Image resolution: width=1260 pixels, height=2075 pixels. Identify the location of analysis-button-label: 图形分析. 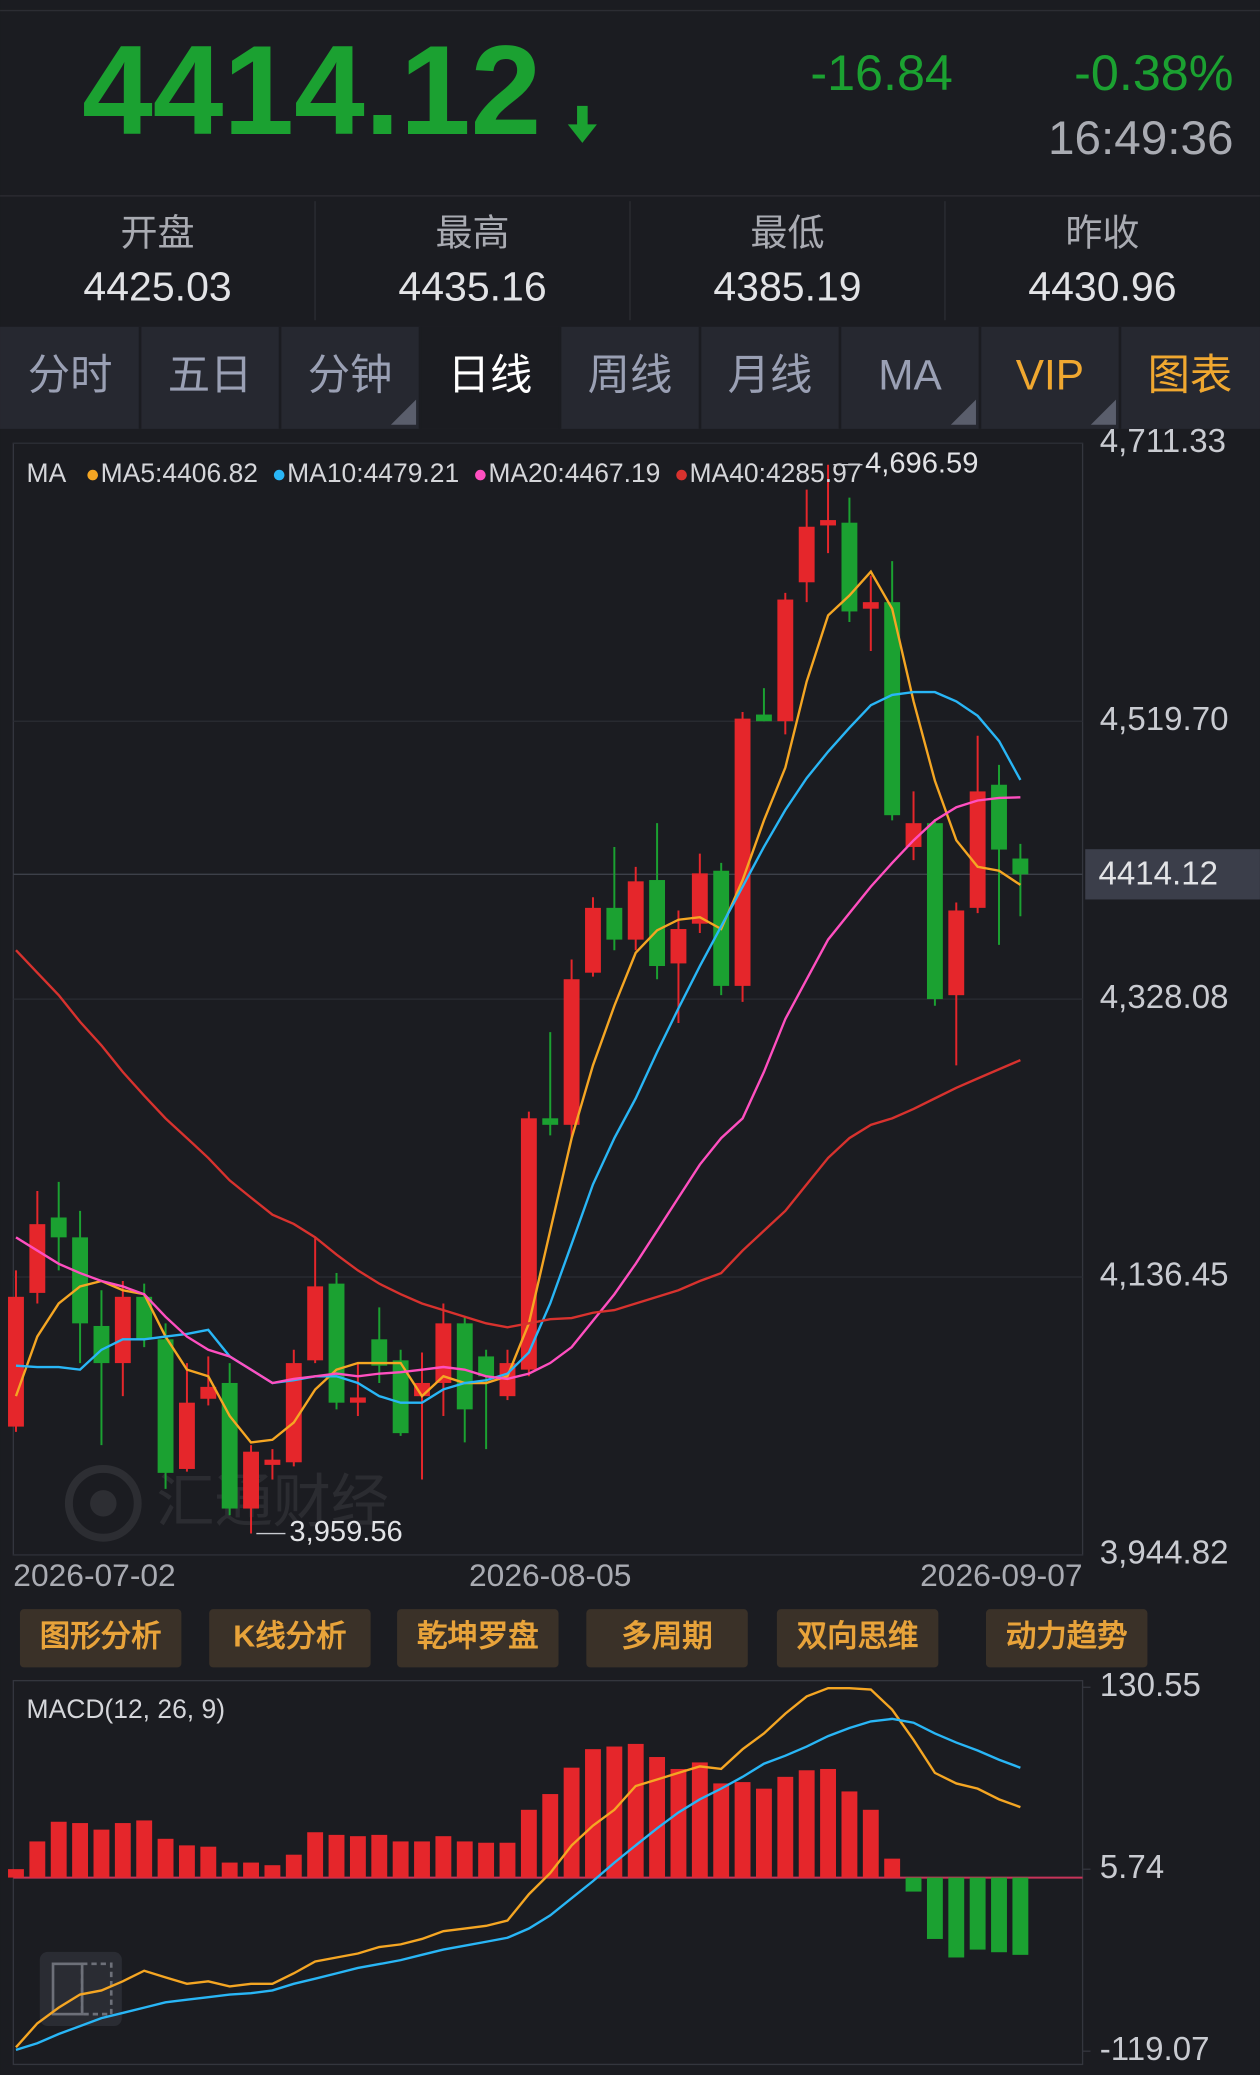
(101, 1636).